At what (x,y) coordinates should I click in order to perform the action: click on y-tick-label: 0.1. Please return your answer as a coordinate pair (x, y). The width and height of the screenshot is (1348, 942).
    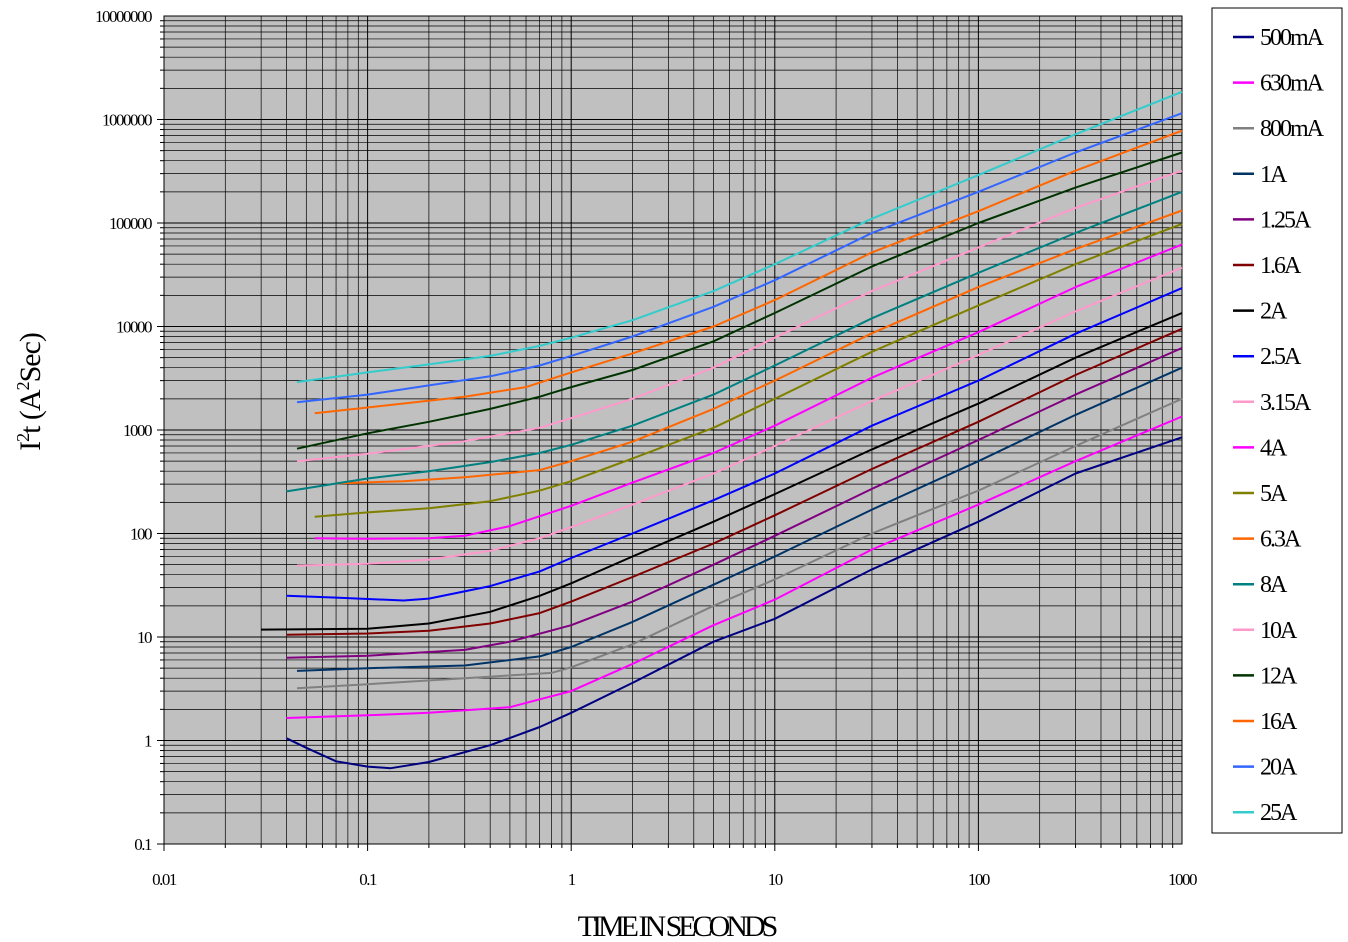
    Looking at the image, I should click on (143, 844).